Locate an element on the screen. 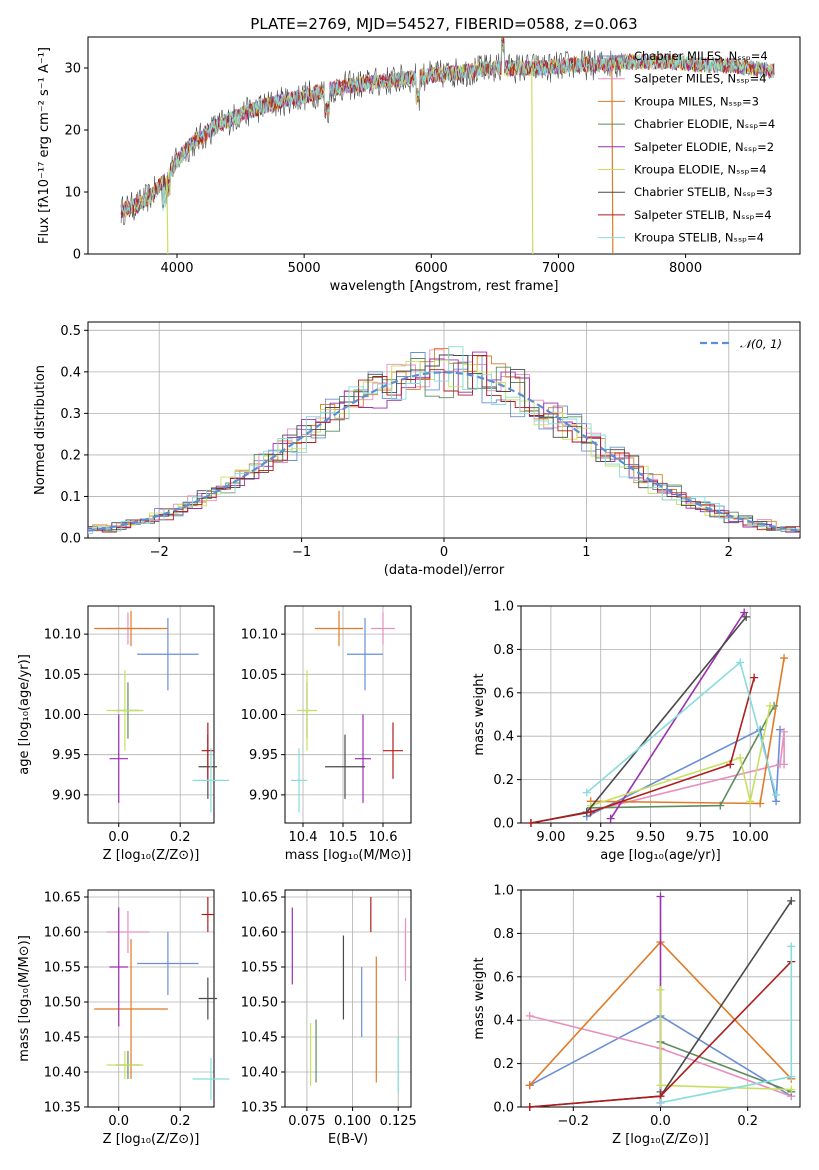 The height and width of the screenshot is (1170, 819). x-tick-label: 9.00 is located at coordinates (550, 837).